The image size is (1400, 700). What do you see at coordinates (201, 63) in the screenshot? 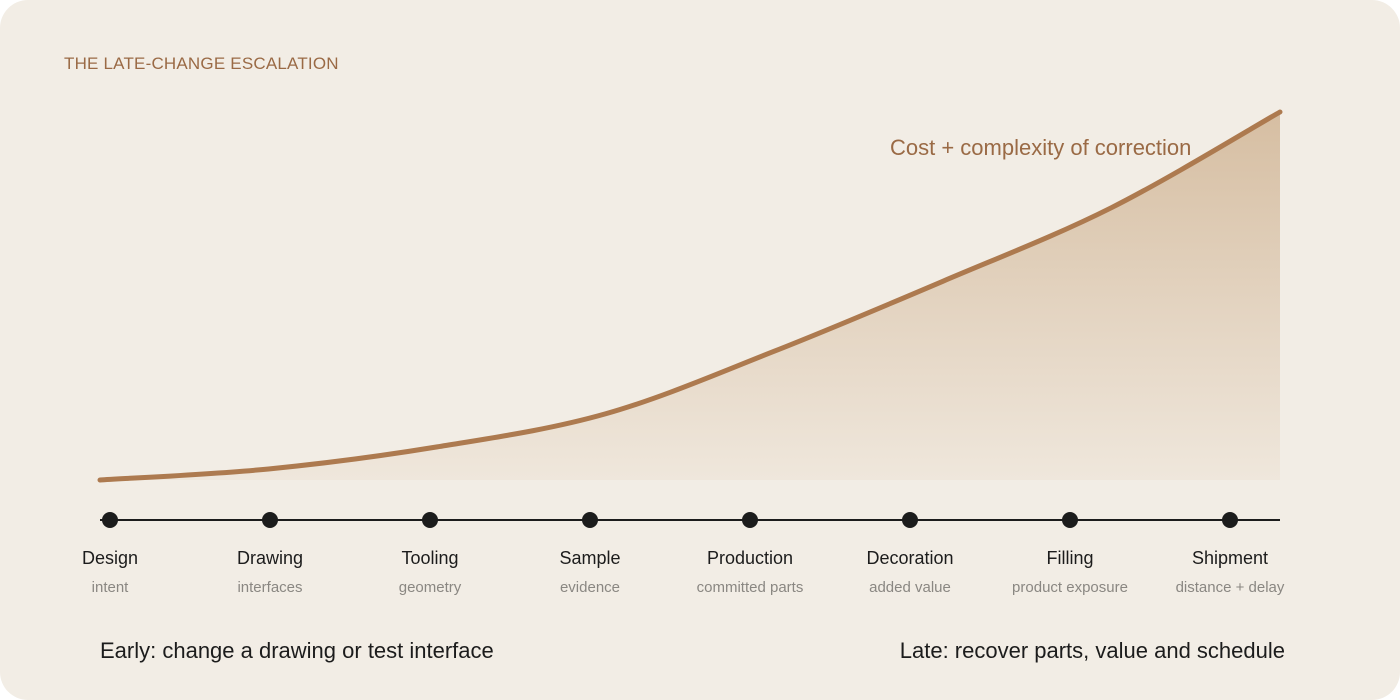
I see `diagram-kicker: THE LATE-CHANGE ESCALATION` at bounding box center [201, 63].